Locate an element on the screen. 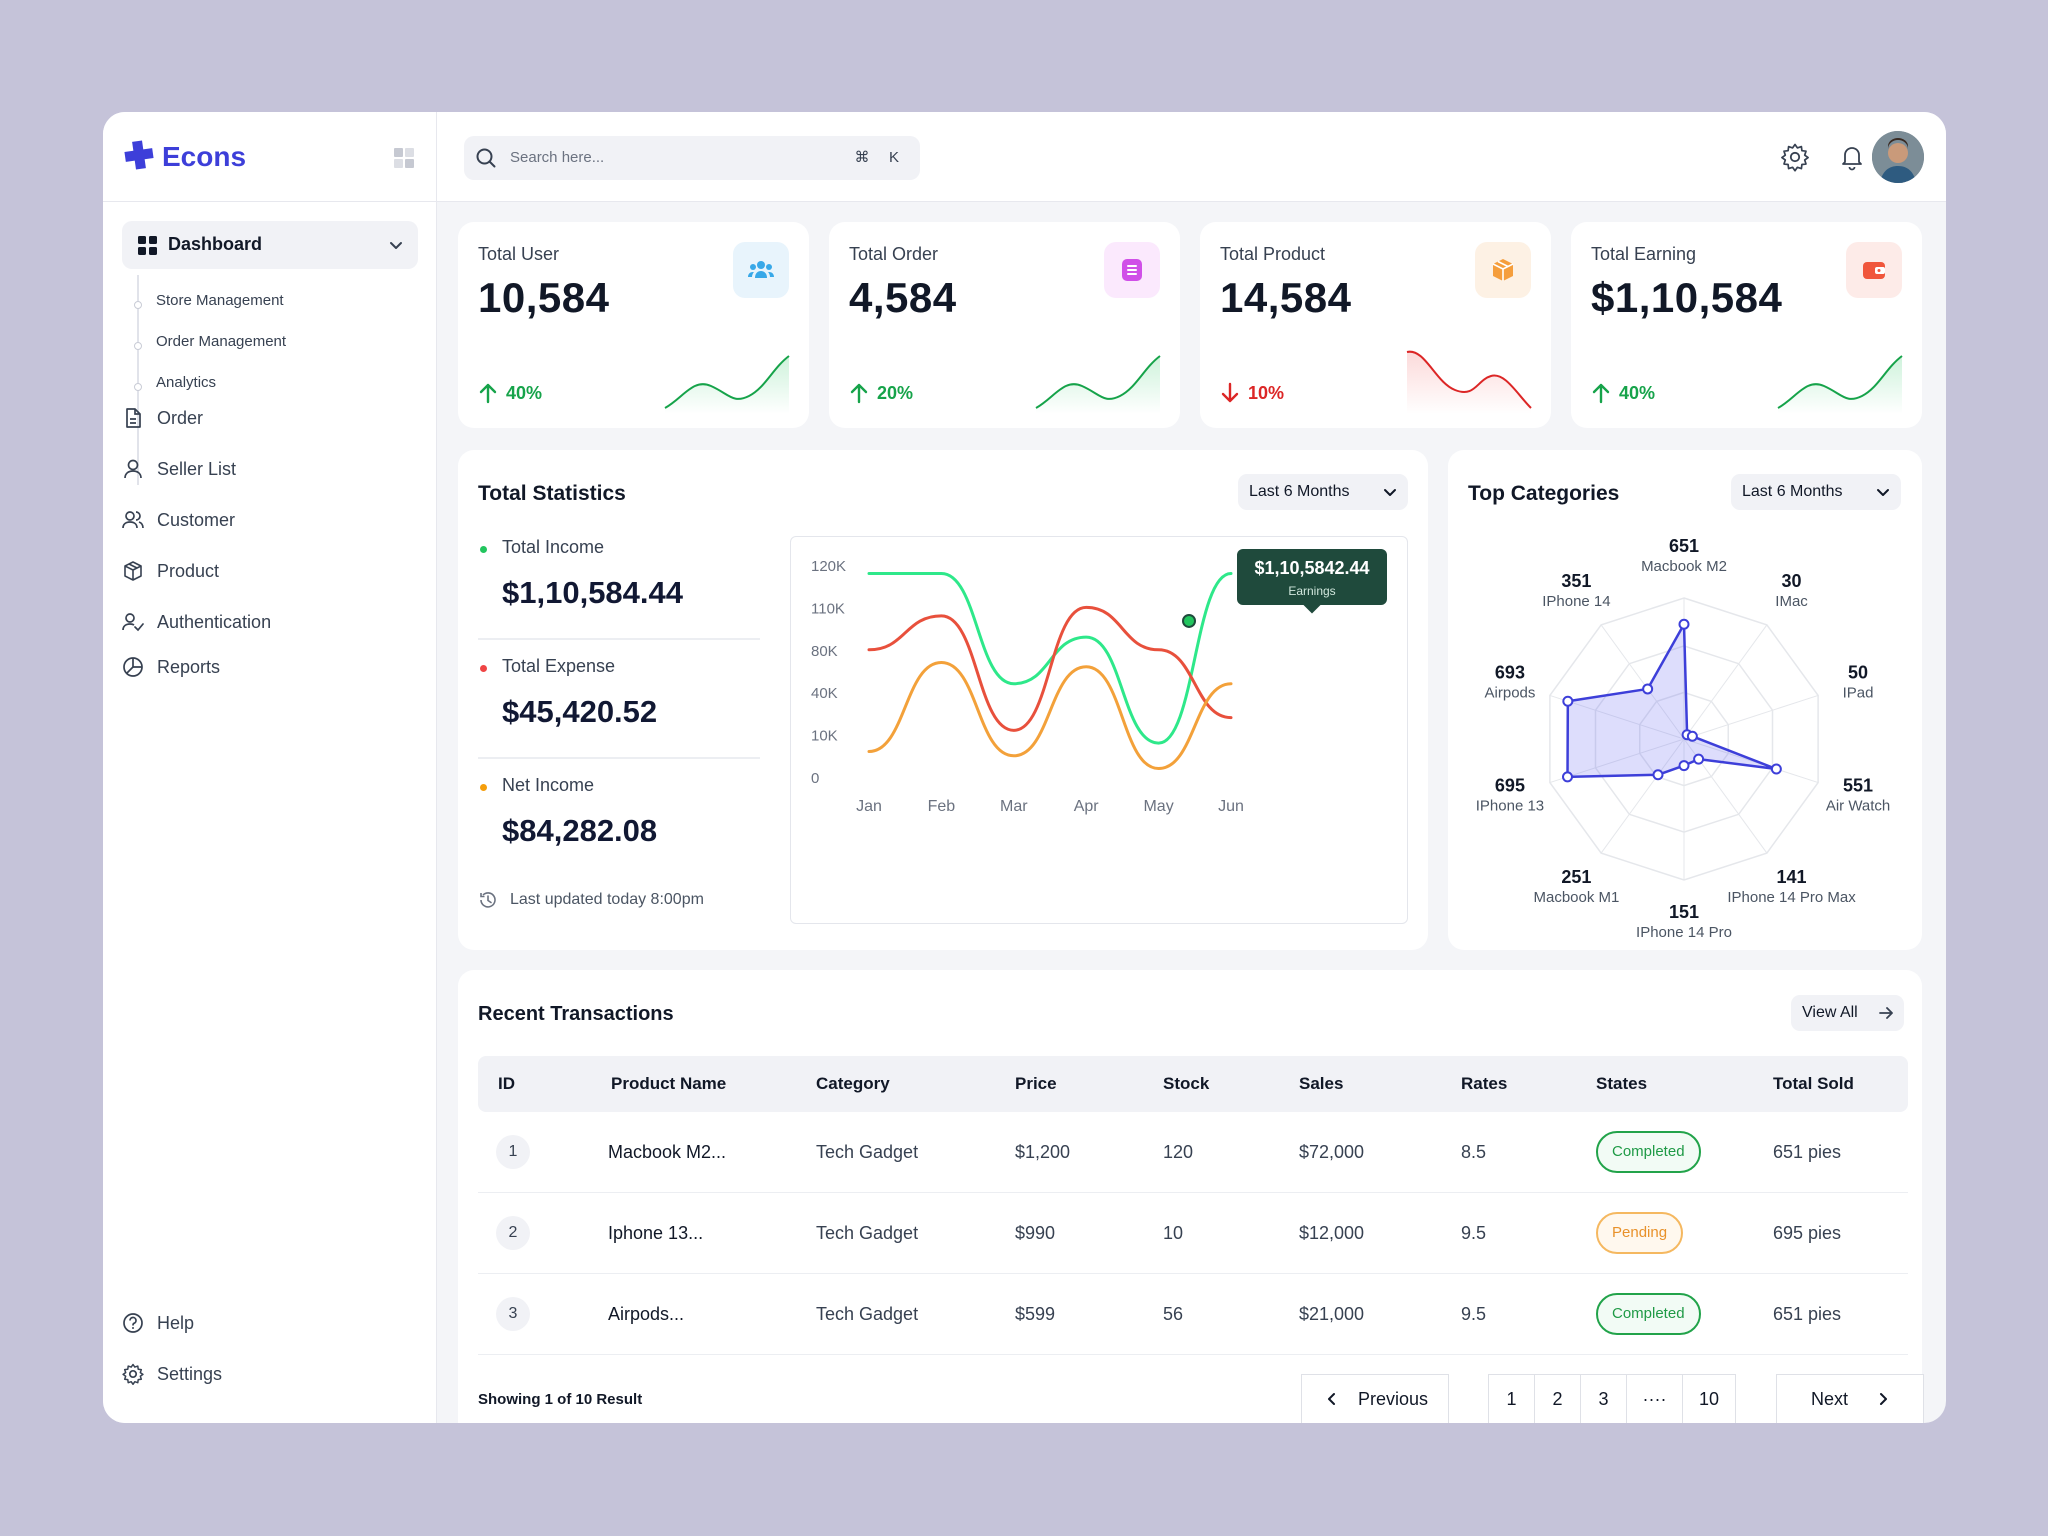 The width and height of the screenshot is (2048, 1536). chevron-down-icon is located at coordinates (1883, 492).